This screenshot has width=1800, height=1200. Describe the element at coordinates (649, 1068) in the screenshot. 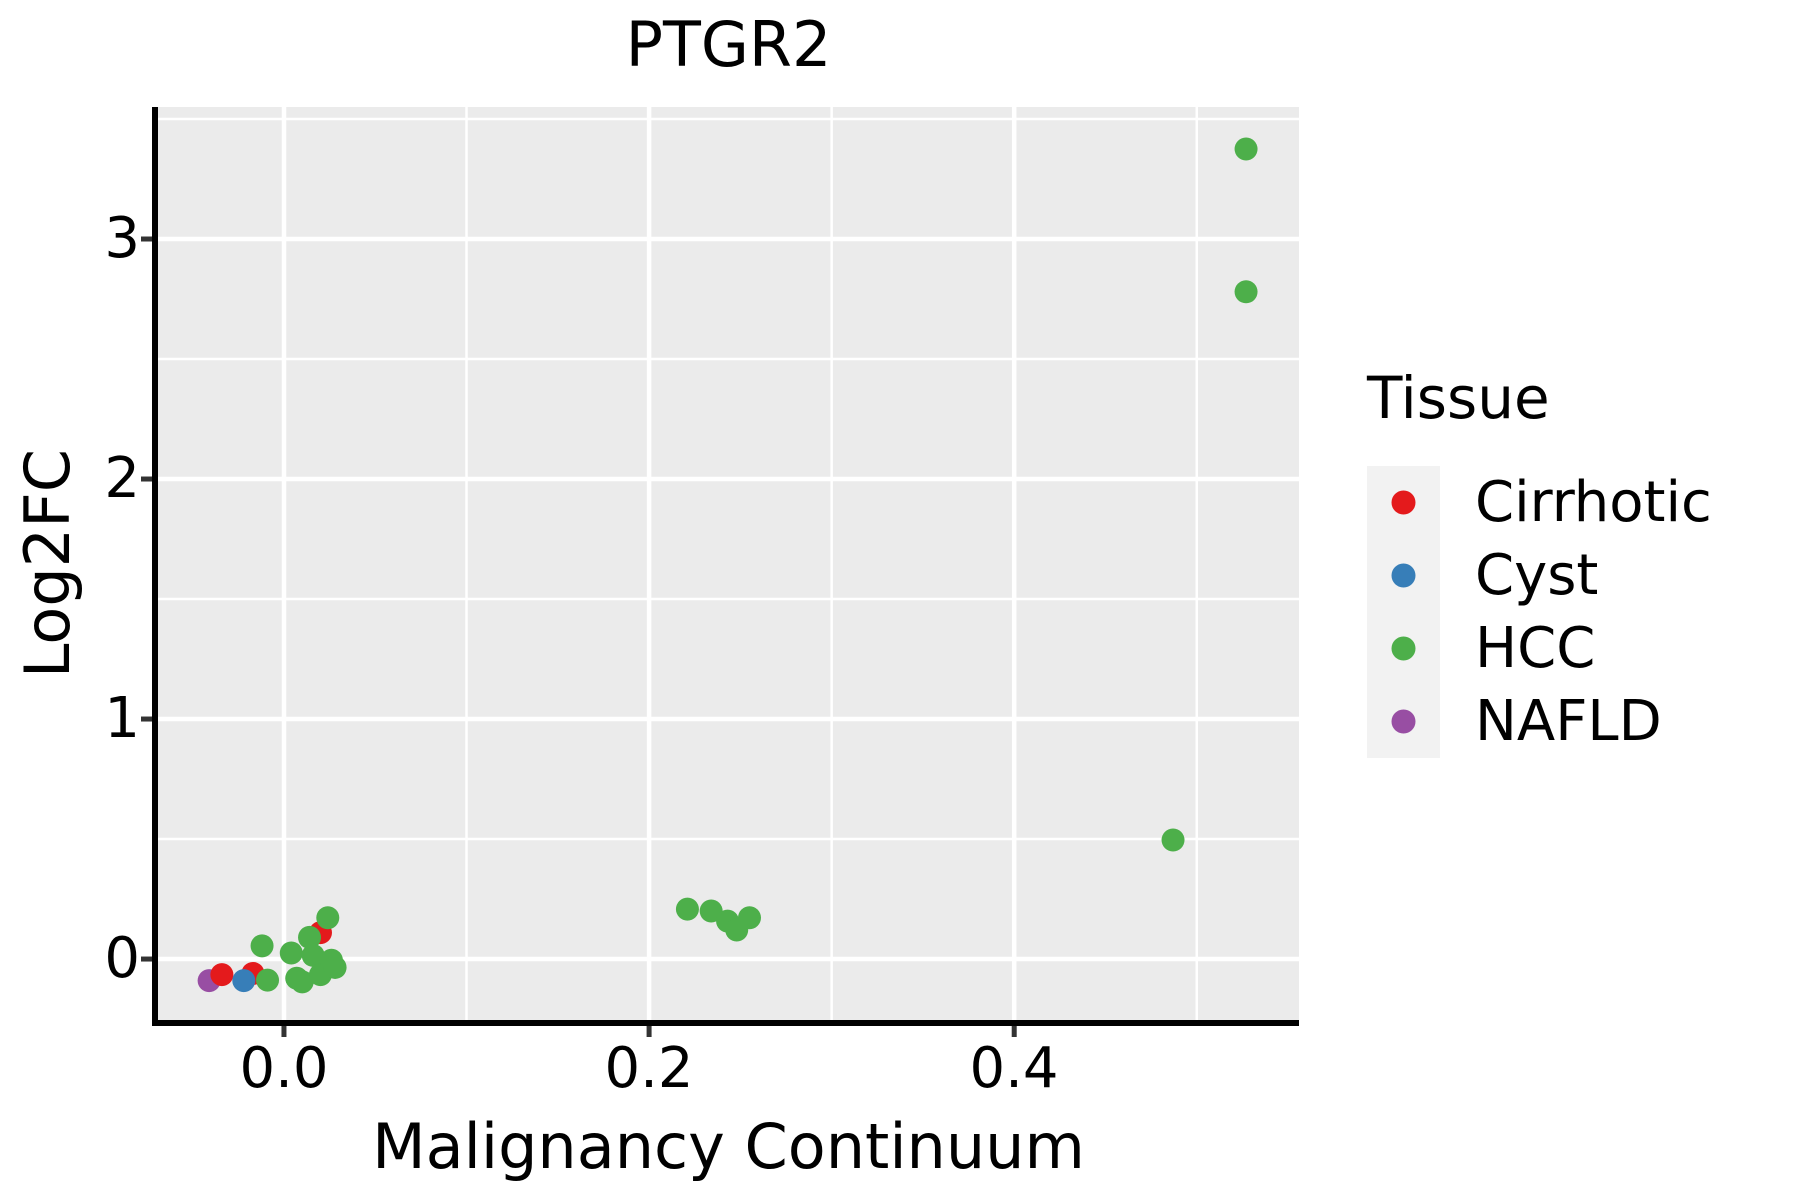

I see `x-tick-label-1: 0.2` at that location.